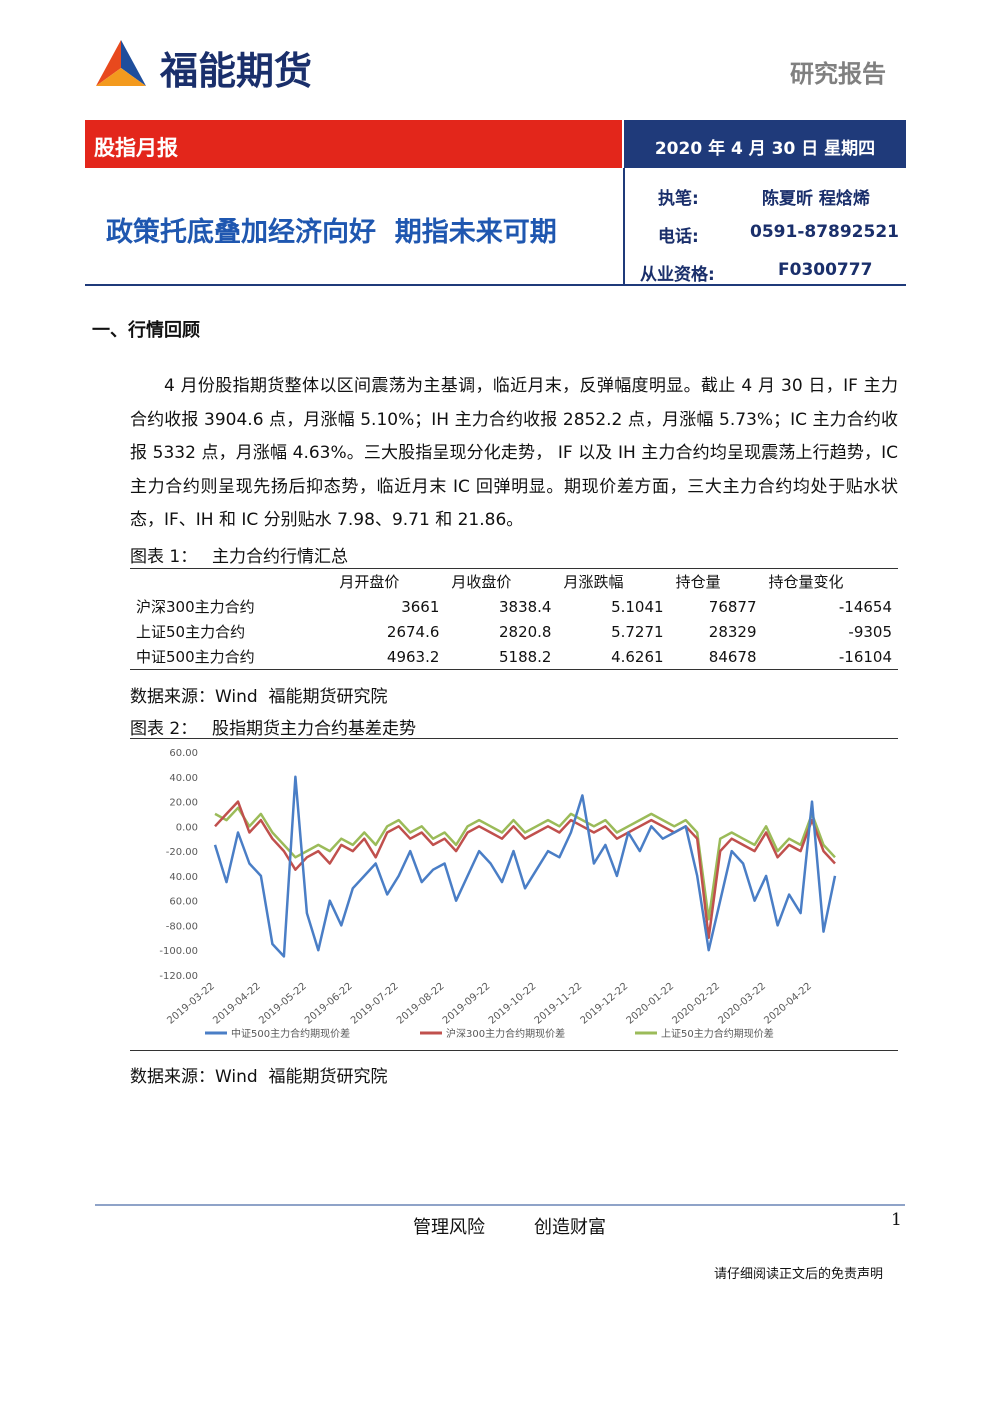  I want to click on table-cell: 28329, so click(732, 631).